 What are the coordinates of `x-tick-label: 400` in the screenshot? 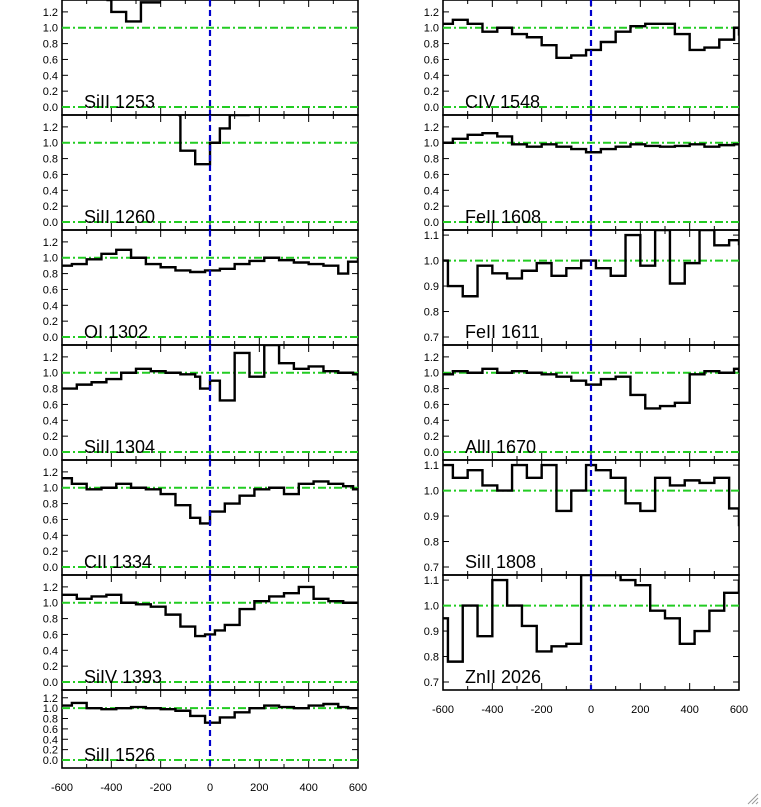 It's located at (689, 710).